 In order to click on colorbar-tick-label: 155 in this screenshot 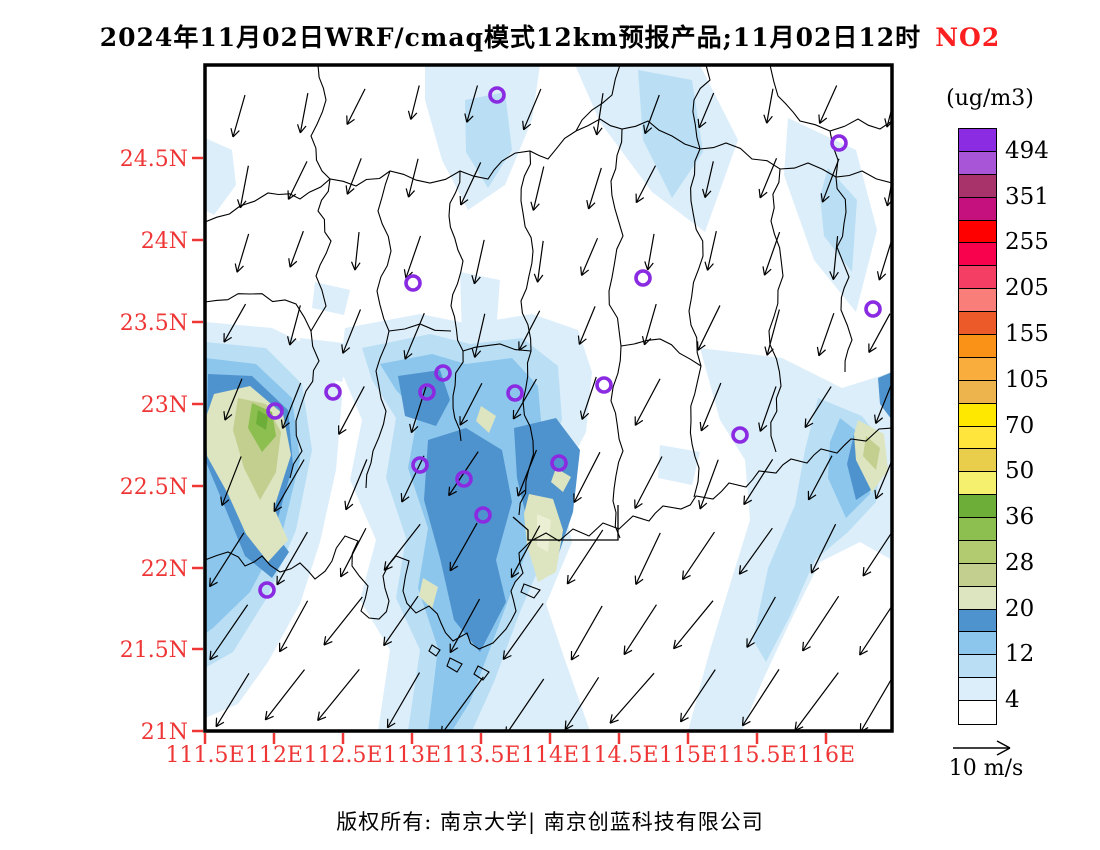, I will do `click(1027, 334)`.